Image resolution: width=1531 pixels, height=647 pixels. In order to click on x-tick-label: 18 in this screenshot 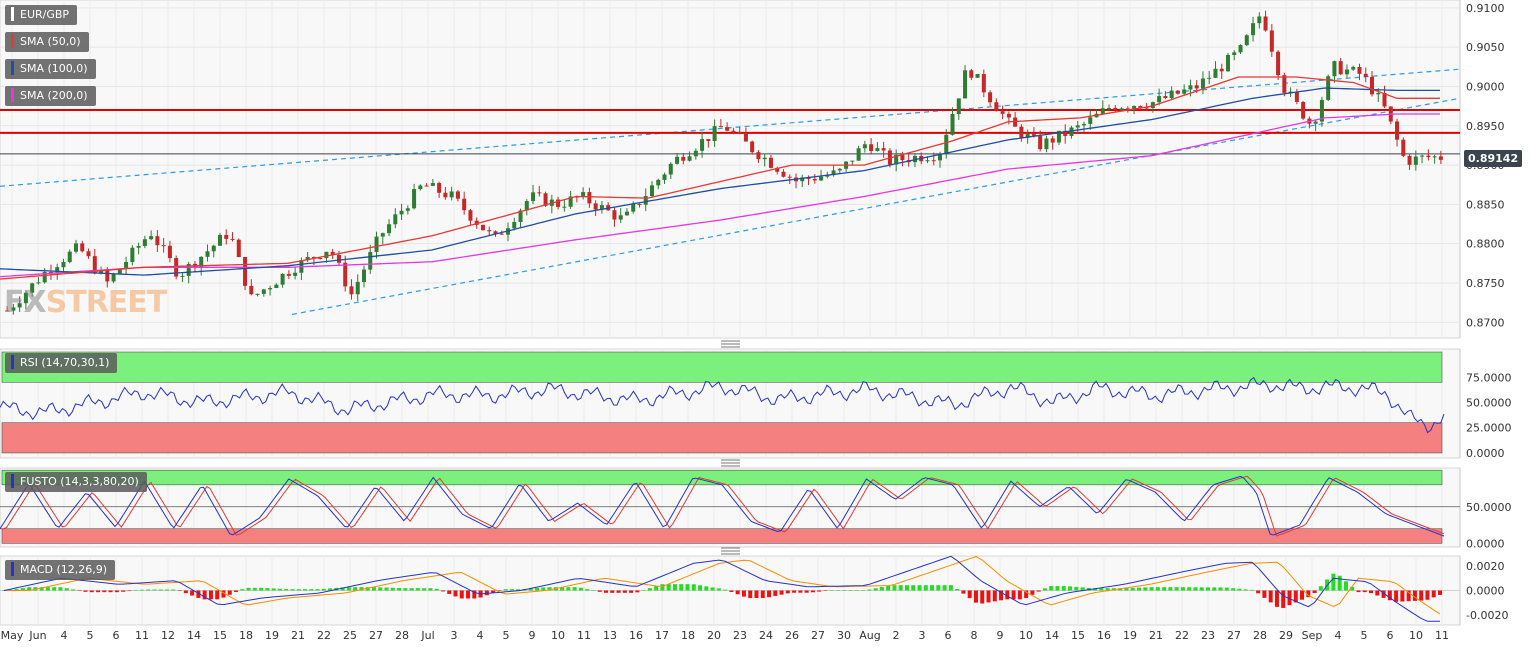, I will do `click(688, 635)`.